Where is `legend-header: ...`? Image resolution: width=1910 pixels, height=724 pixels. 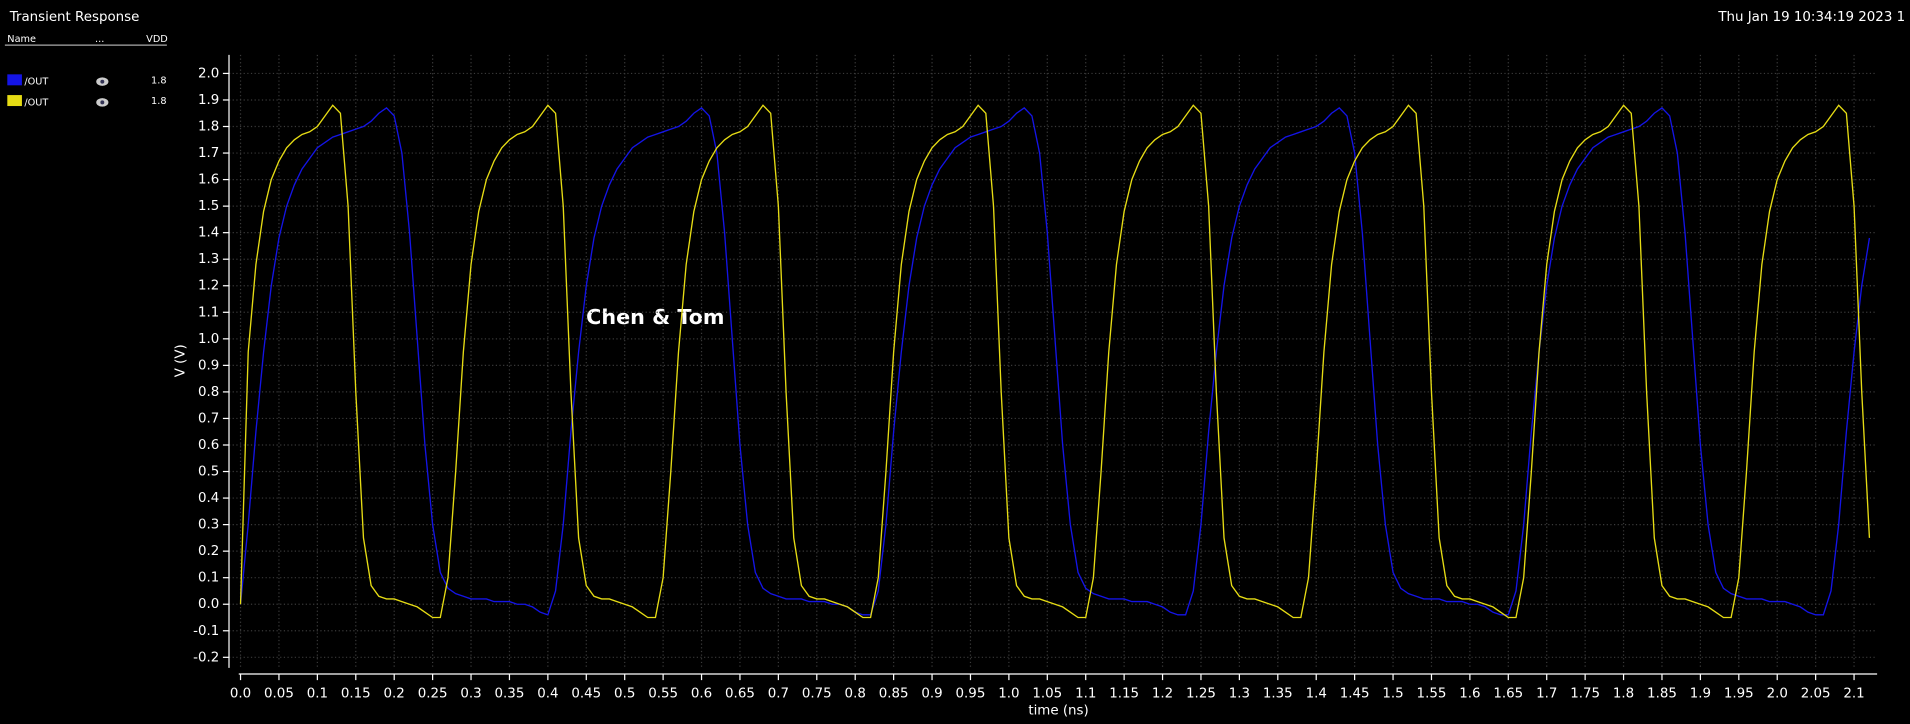
legend-header: ... is located at coordinates (99, 39).